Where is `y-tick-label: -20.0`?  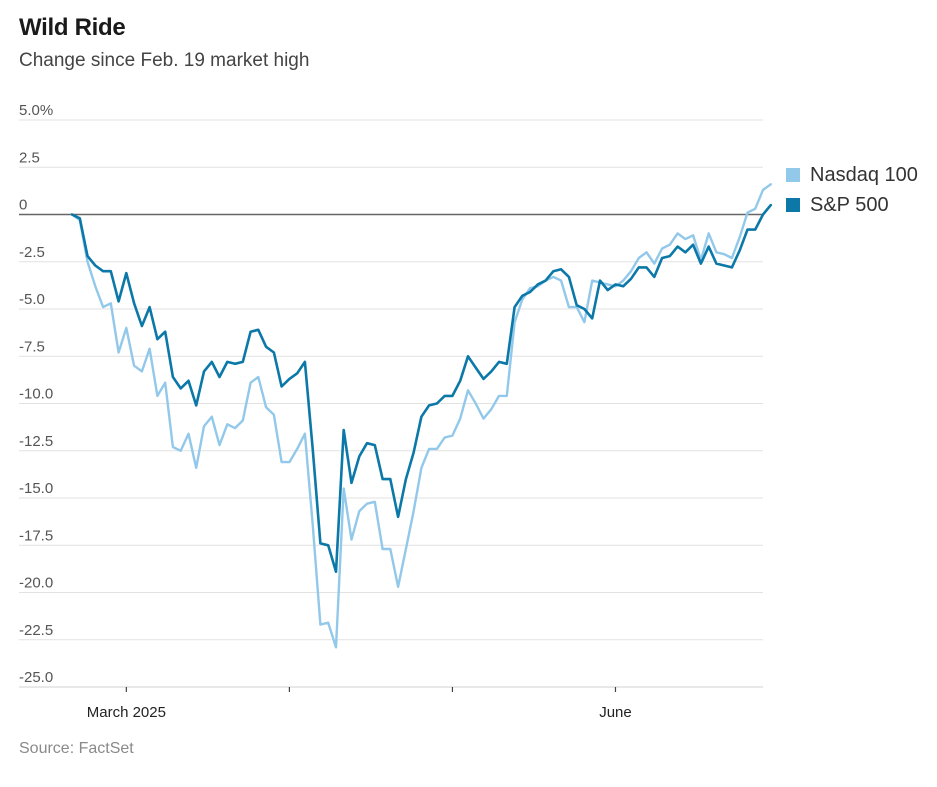
y-tick-label: -20.0 is located at coordinates (36, 583).